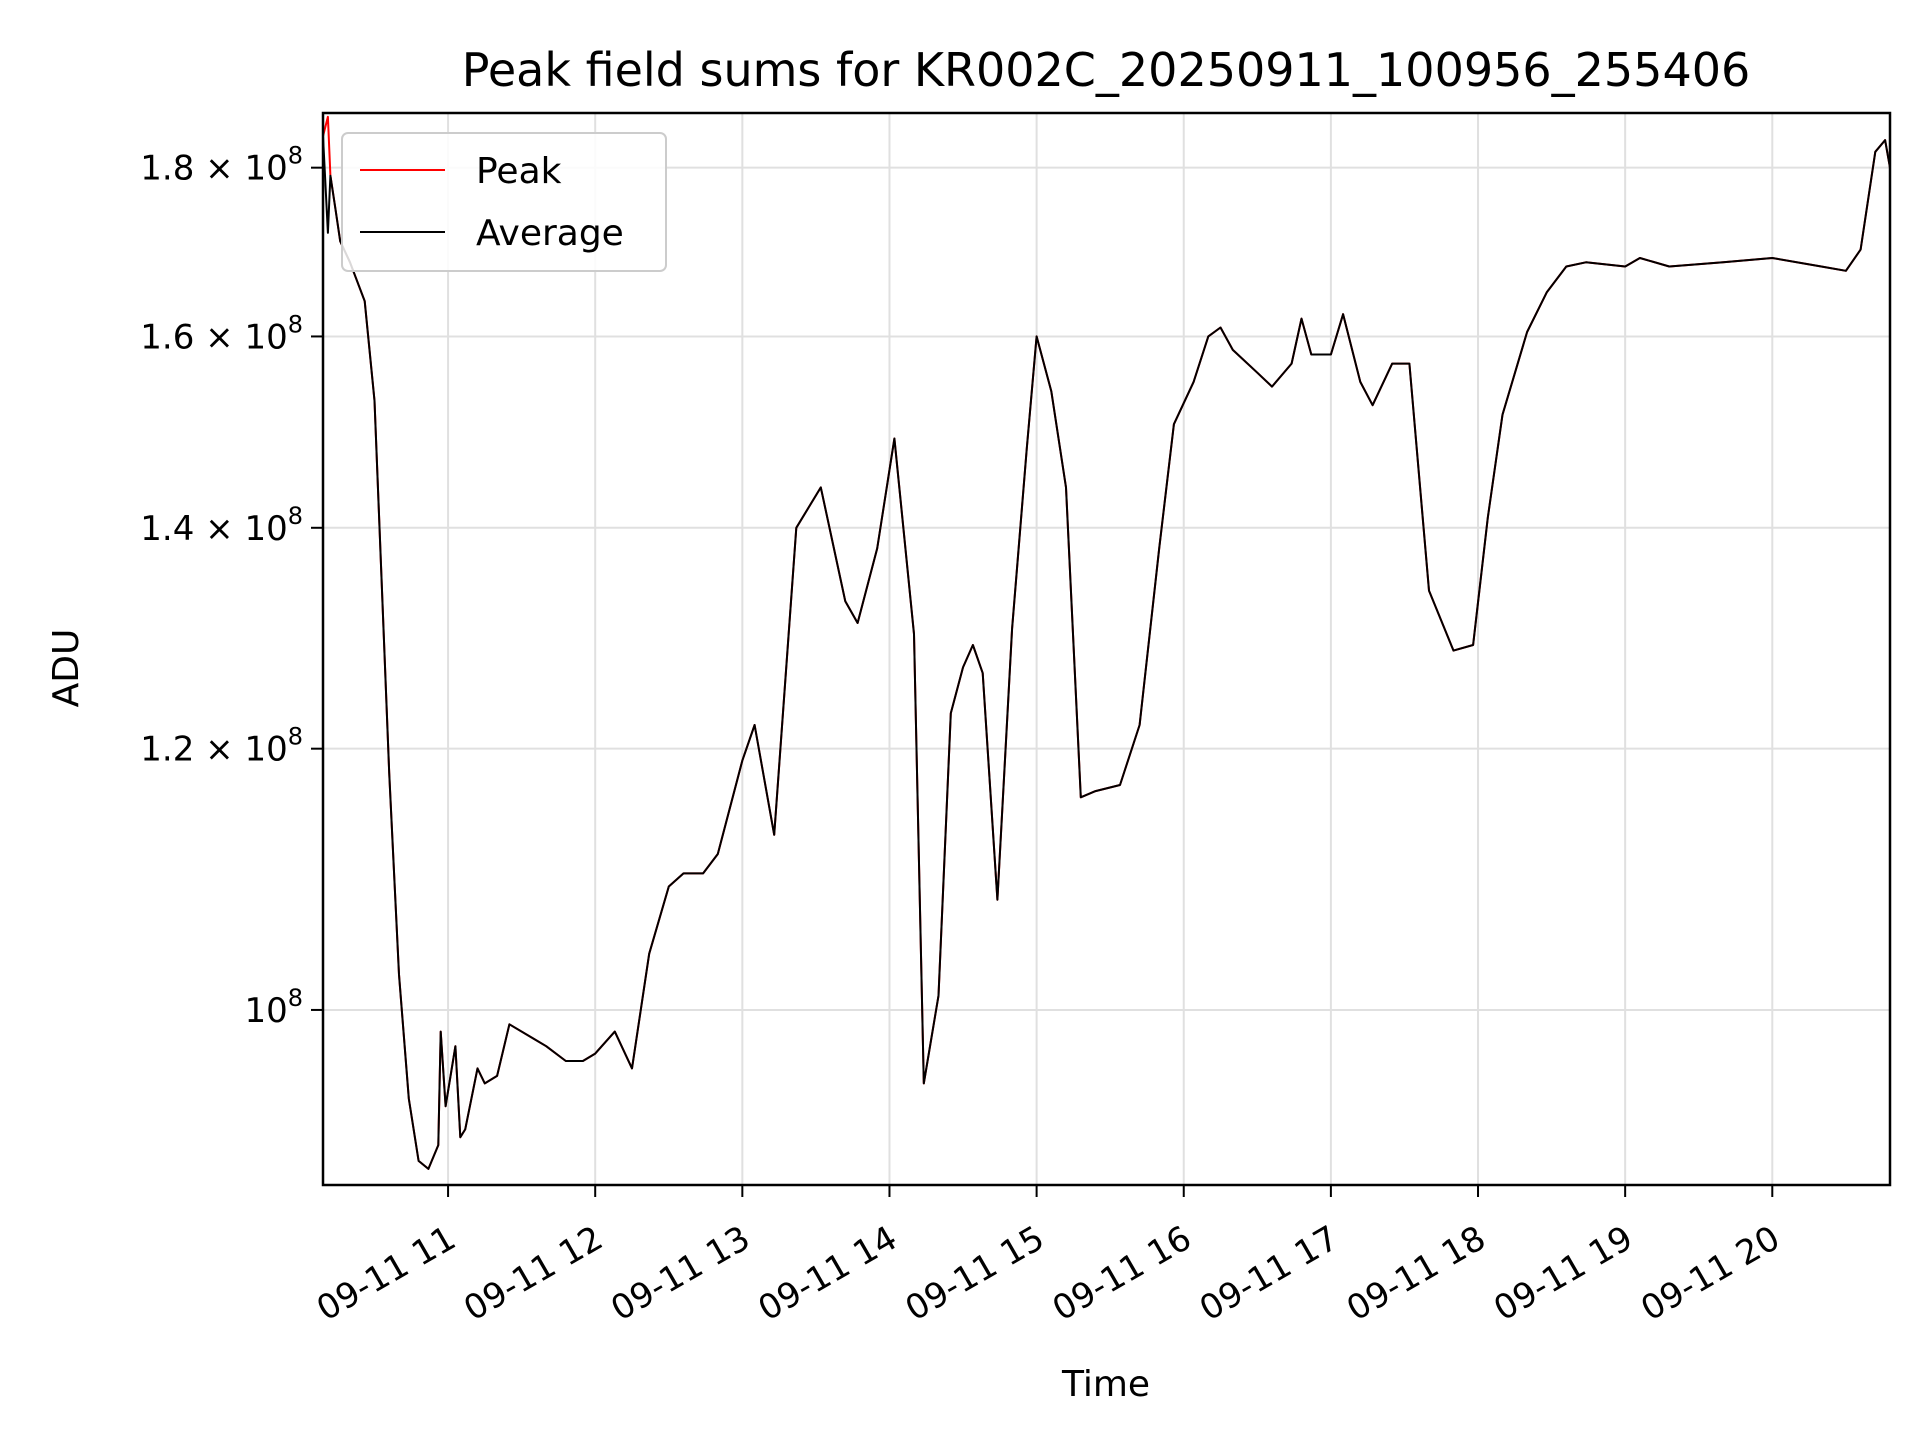  I want to click on y-tick-label: 1.8 × 108, so click(221, 165).